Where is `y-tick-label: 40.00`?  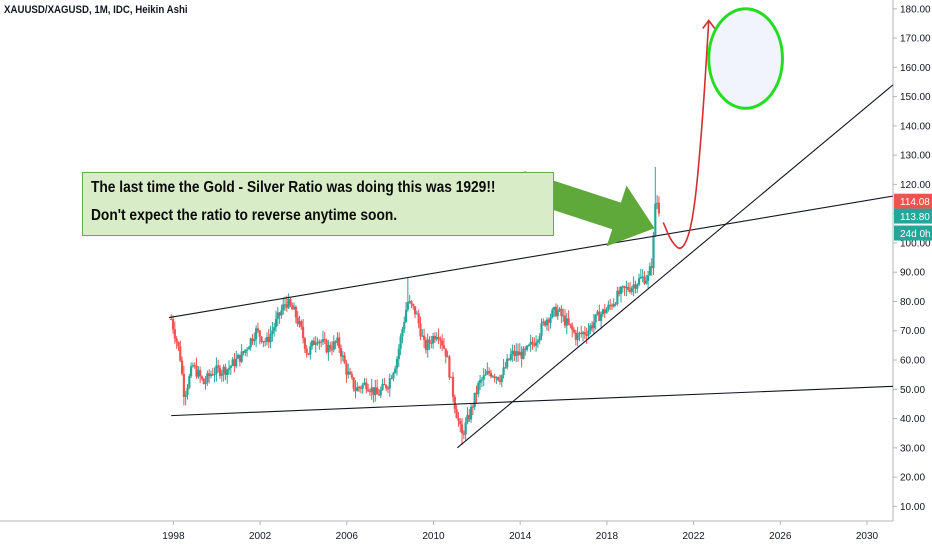
y-tick-label: 40.00 is located at coordinates (912, 419).